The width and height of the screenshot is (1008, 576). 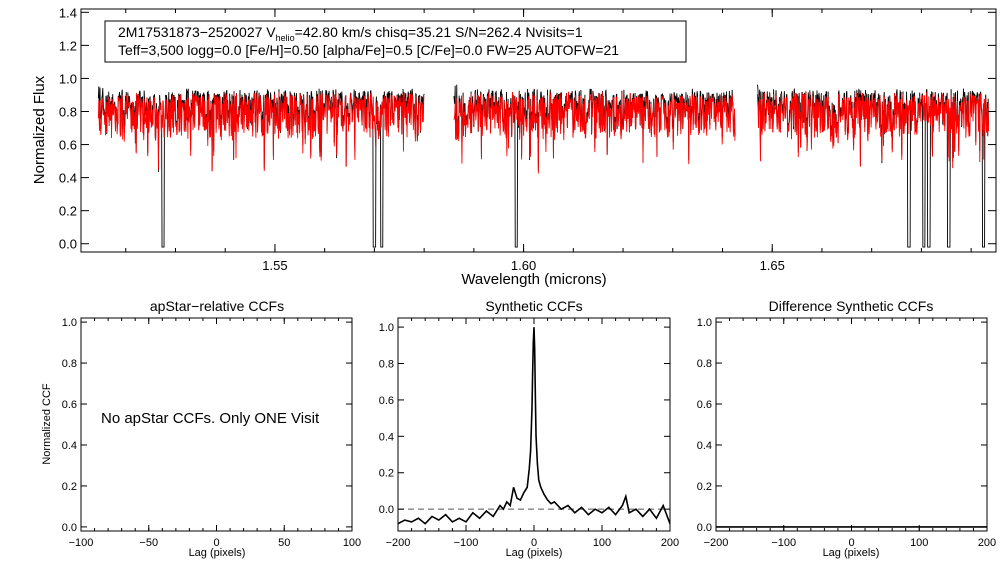 I want to click on x-tick-label: 1.65, so click(x=772, y=265).